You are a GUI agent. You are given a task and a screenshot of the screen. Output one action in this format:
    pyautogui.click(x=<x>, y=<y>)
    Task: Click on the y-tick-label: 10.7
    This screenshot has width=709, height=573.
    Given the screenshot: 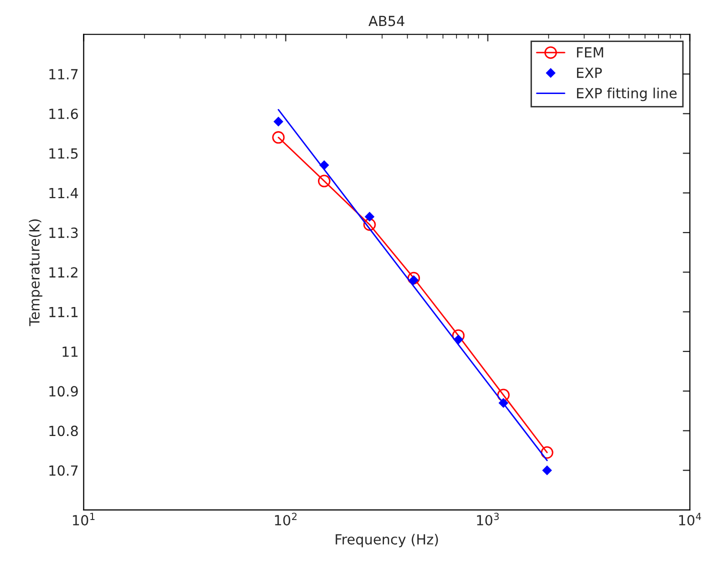 What is the action you would take?
    pyautogui.click(x=63, y=470)
    